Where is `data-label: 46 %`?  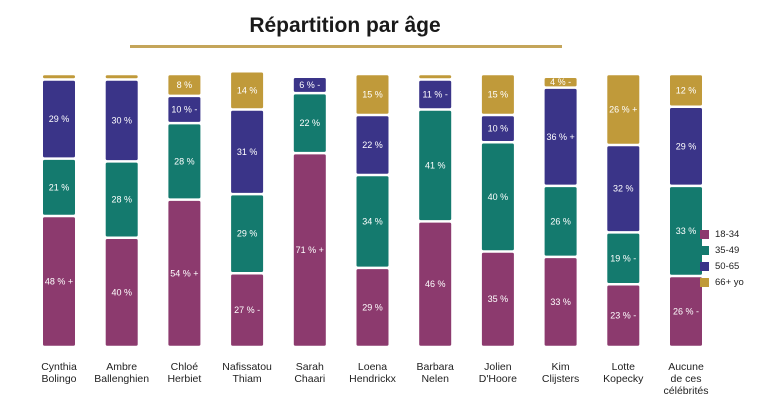 data-label: 46 % is located at coordinates (435, 284).